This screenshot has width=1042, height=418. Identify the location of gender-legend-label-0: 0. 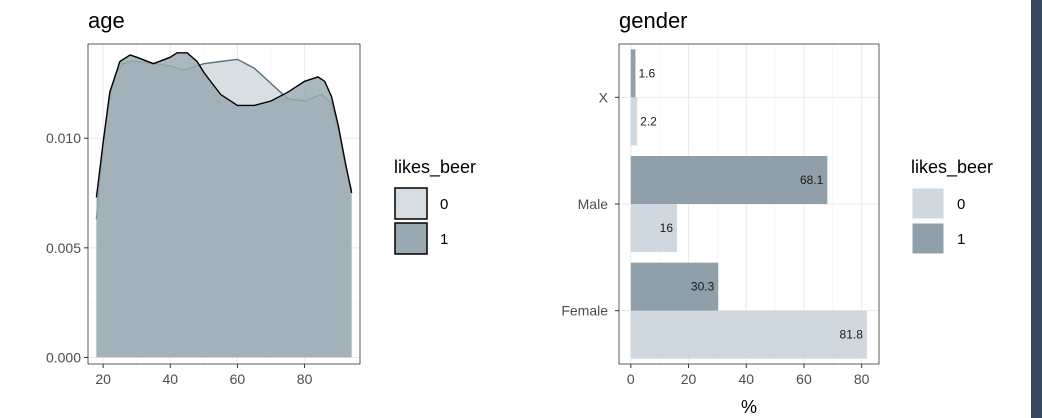
(961, 204).